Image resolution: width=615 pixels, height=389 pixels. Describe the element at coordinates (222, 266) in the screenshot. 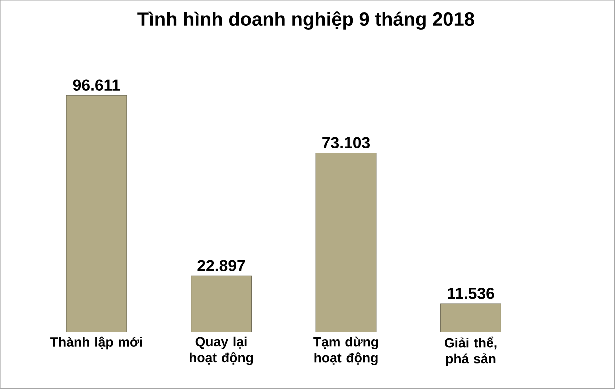

I see `data-label: 22.897` at that location.